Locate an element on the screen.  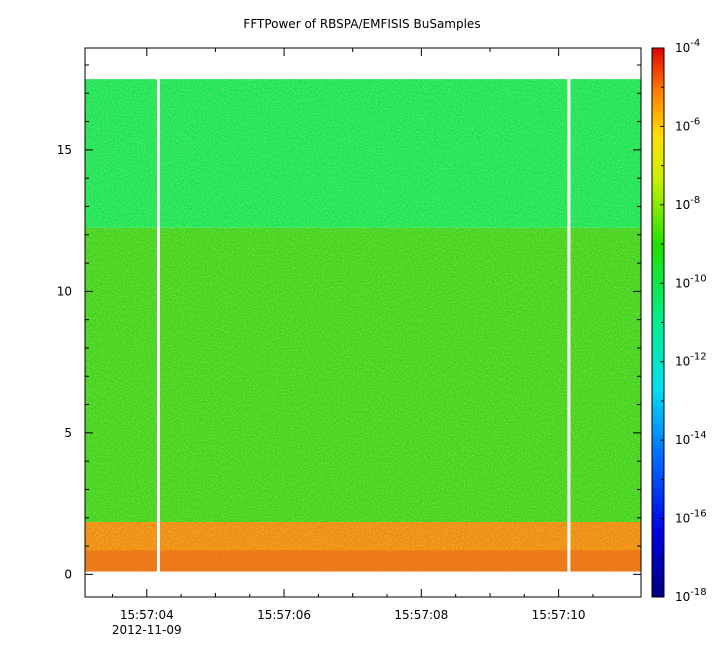
colorbar-tick-label-0: 10⁻¹⁸ is located at coordinates (691, 595).